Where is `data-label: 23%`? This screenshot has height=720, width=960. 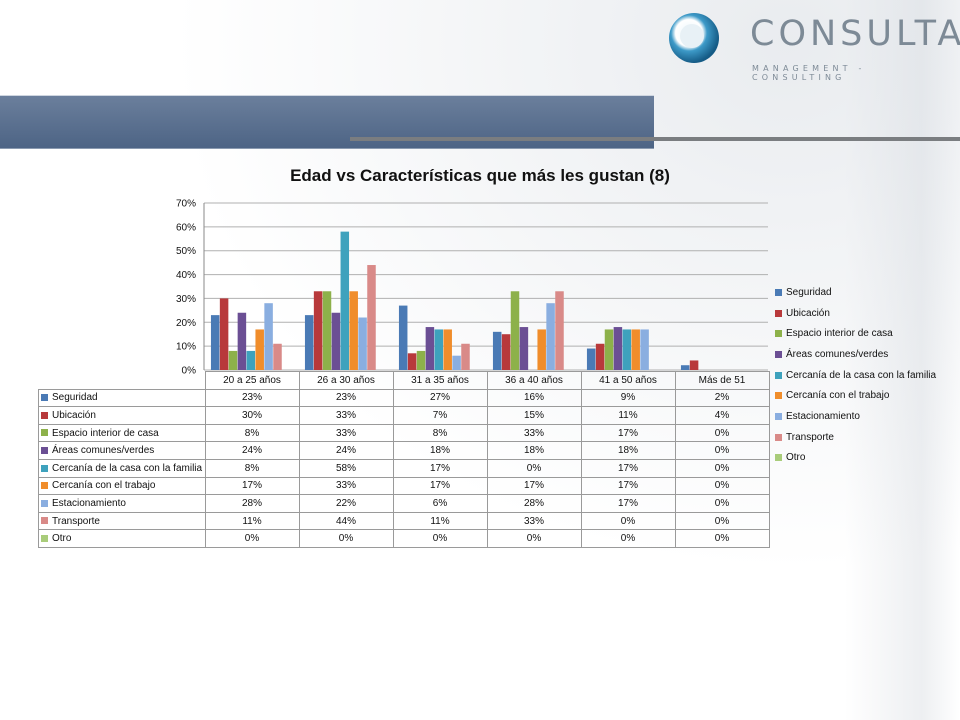 data-label: 23% is located at coordinates (346, 398).